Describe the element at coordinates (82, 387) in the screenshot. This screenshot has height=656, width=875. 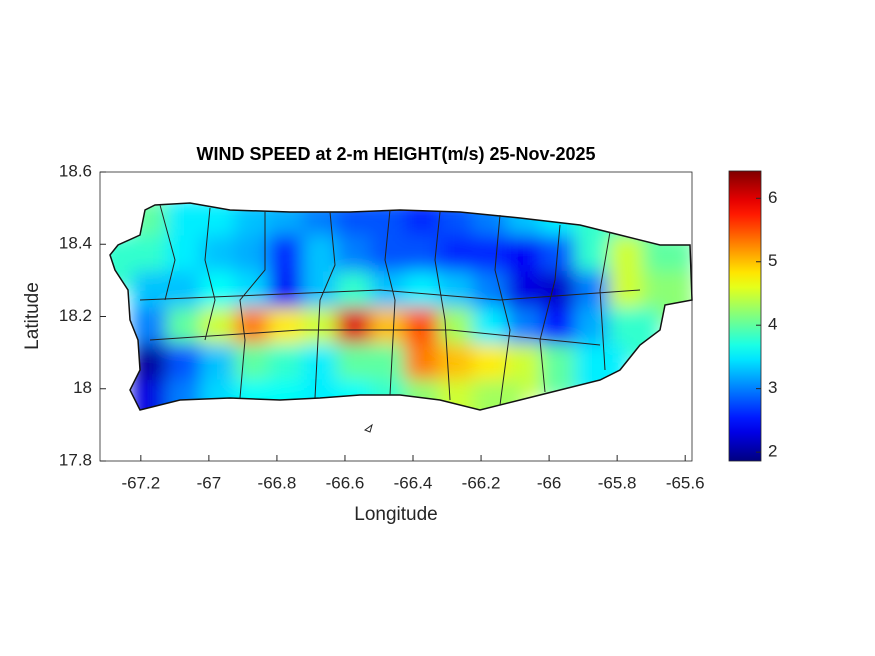
I see `y-tick-label: 18` at that location.